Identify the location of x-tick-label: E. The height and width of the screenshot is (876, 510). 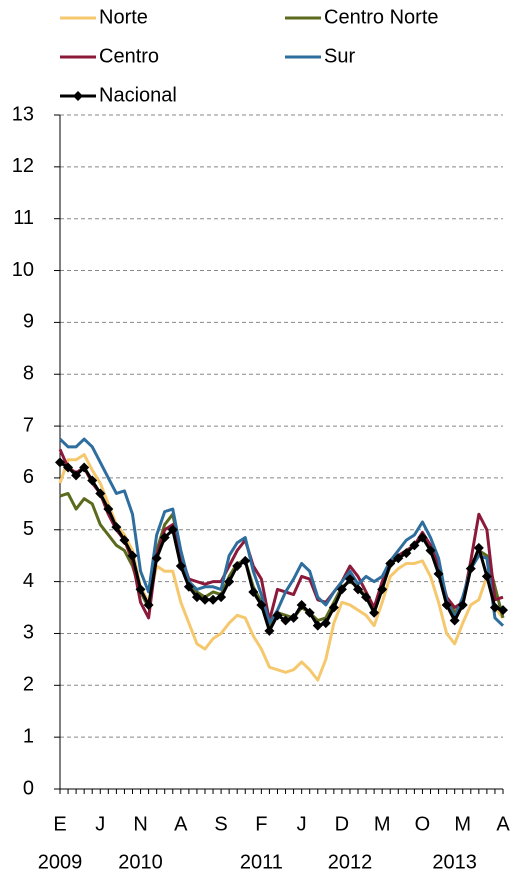
(59, 824).